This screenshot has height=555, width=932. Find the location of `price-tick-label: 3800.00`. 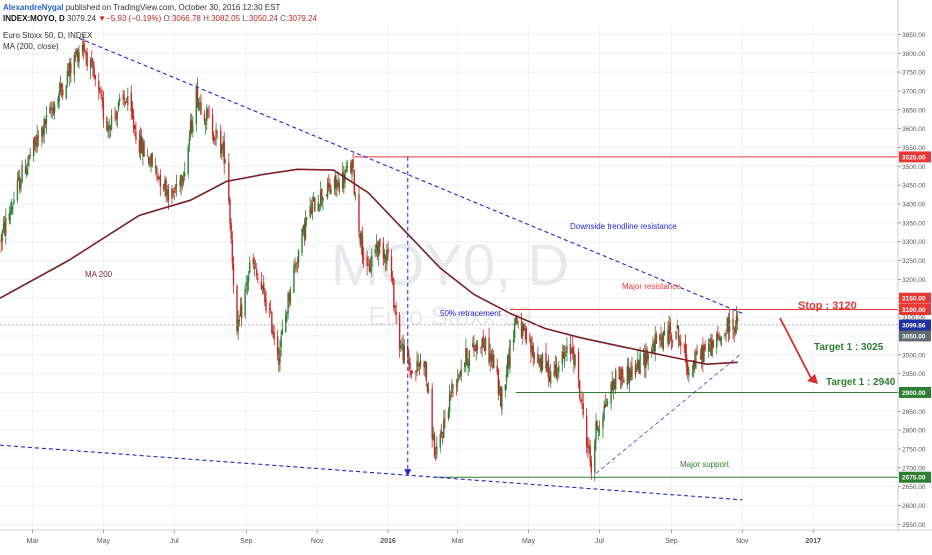

price-tick-label: 3800.00 is located at coordinates (914, 54).